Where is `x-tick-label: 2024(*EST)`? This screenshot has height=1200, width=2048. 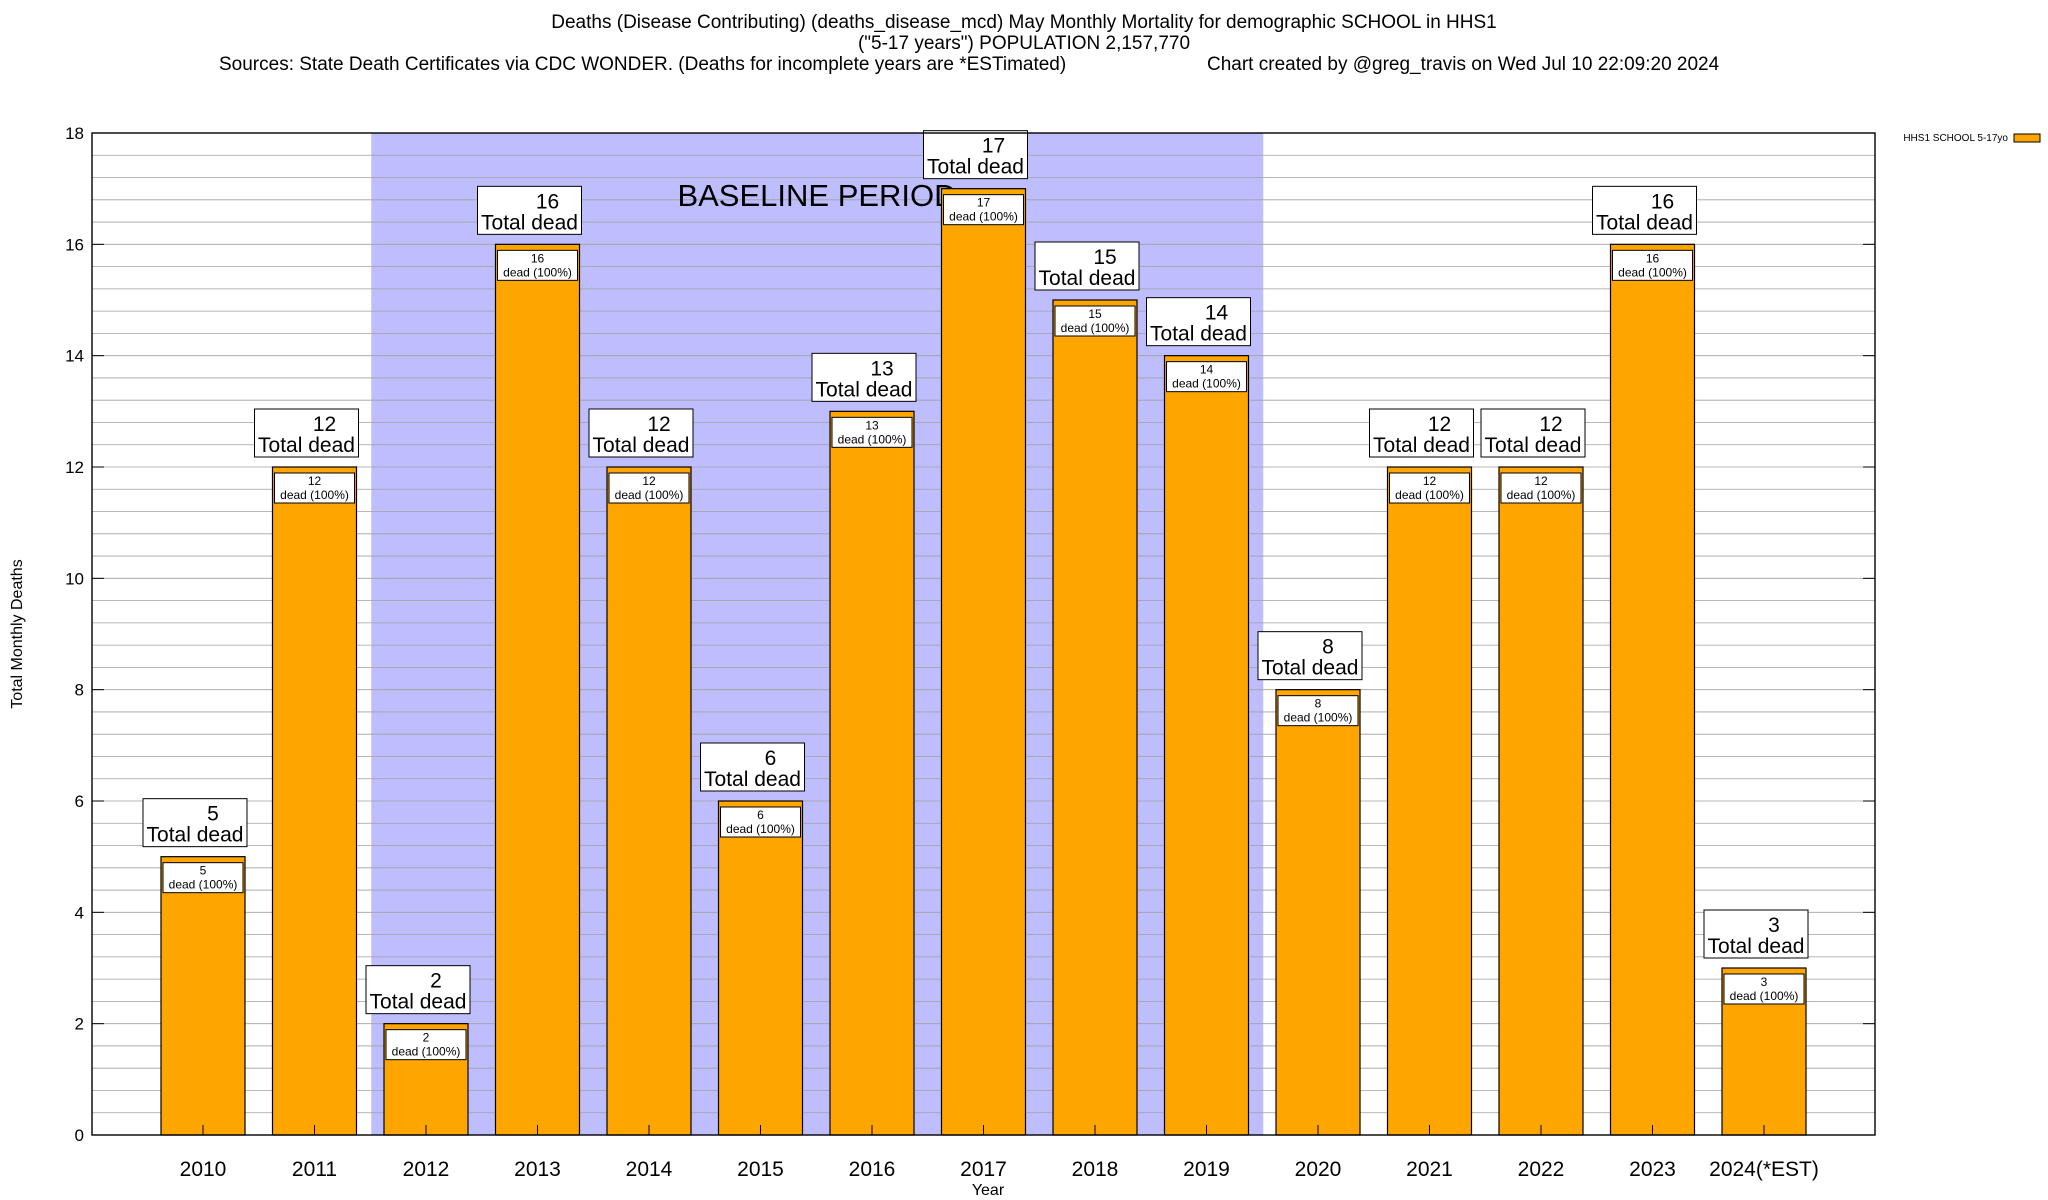 x-tick-label: 2024(*EST) is located at coordinates (1764, 1169).